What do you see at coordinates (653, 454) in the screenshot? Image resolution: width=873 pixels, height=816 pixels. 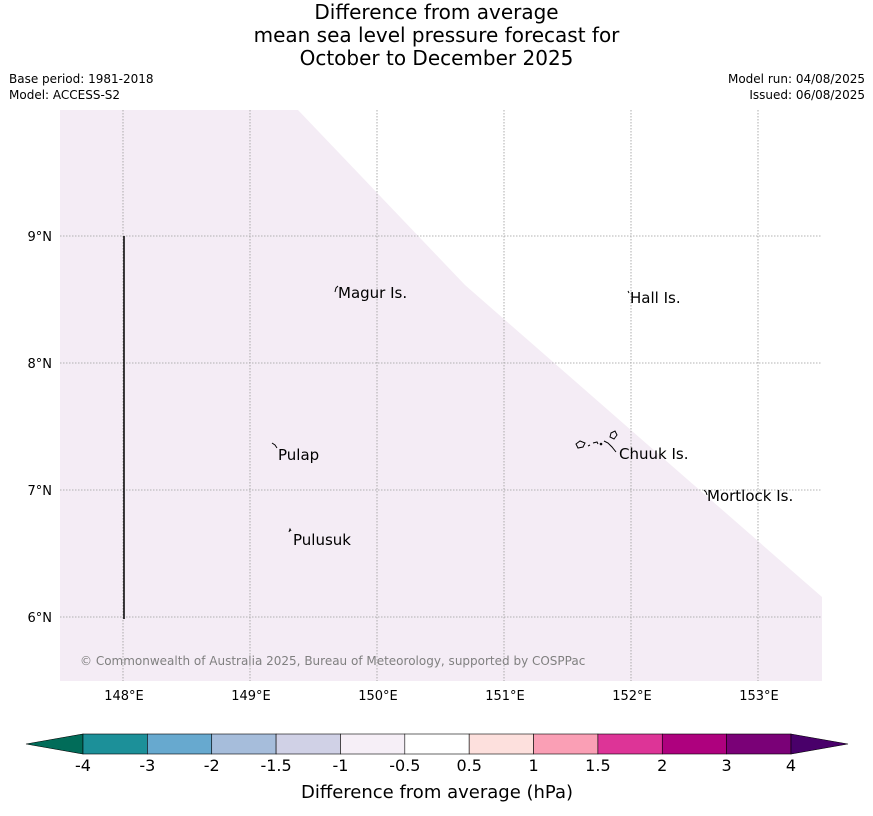 I see `place-label-chuuk: Chuuk Is.` at bounding box center [653, 454].